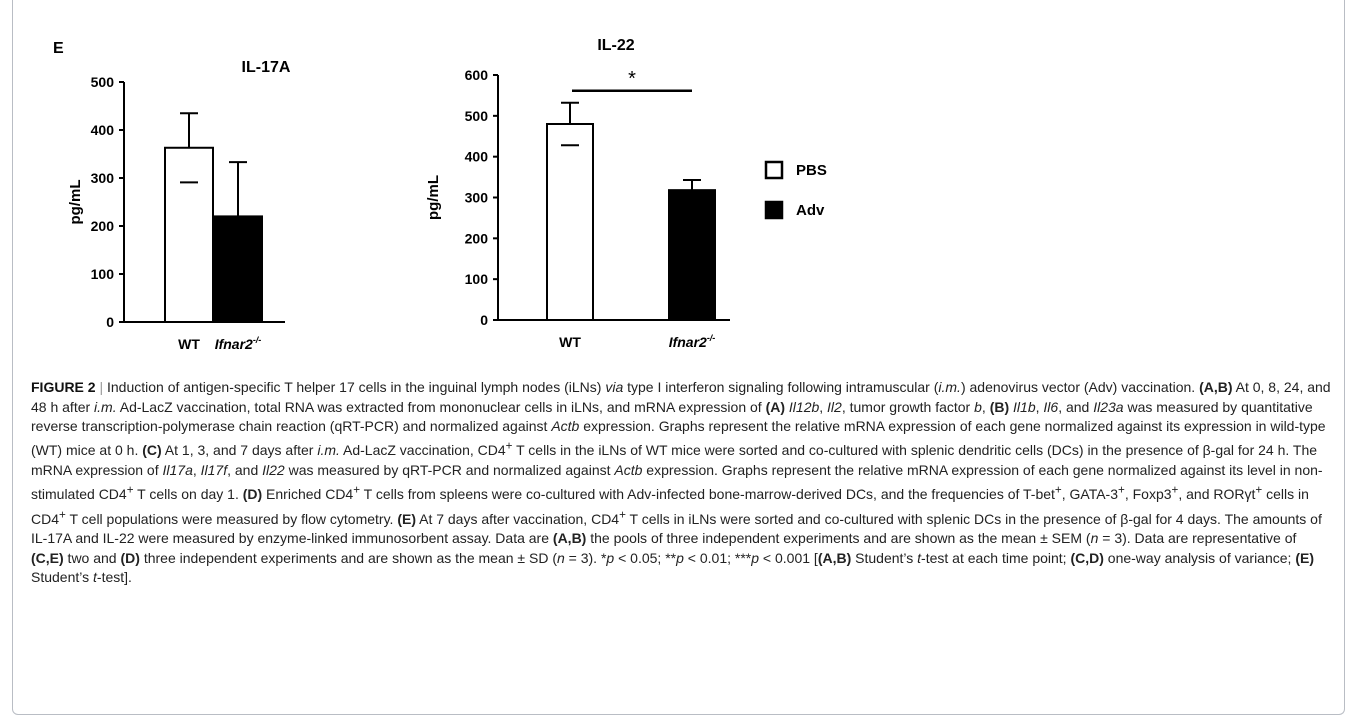 Image resolution: width=1357 pixels, height=722 pixels. I want to click on legend-label: PBS, so click(811, 170).